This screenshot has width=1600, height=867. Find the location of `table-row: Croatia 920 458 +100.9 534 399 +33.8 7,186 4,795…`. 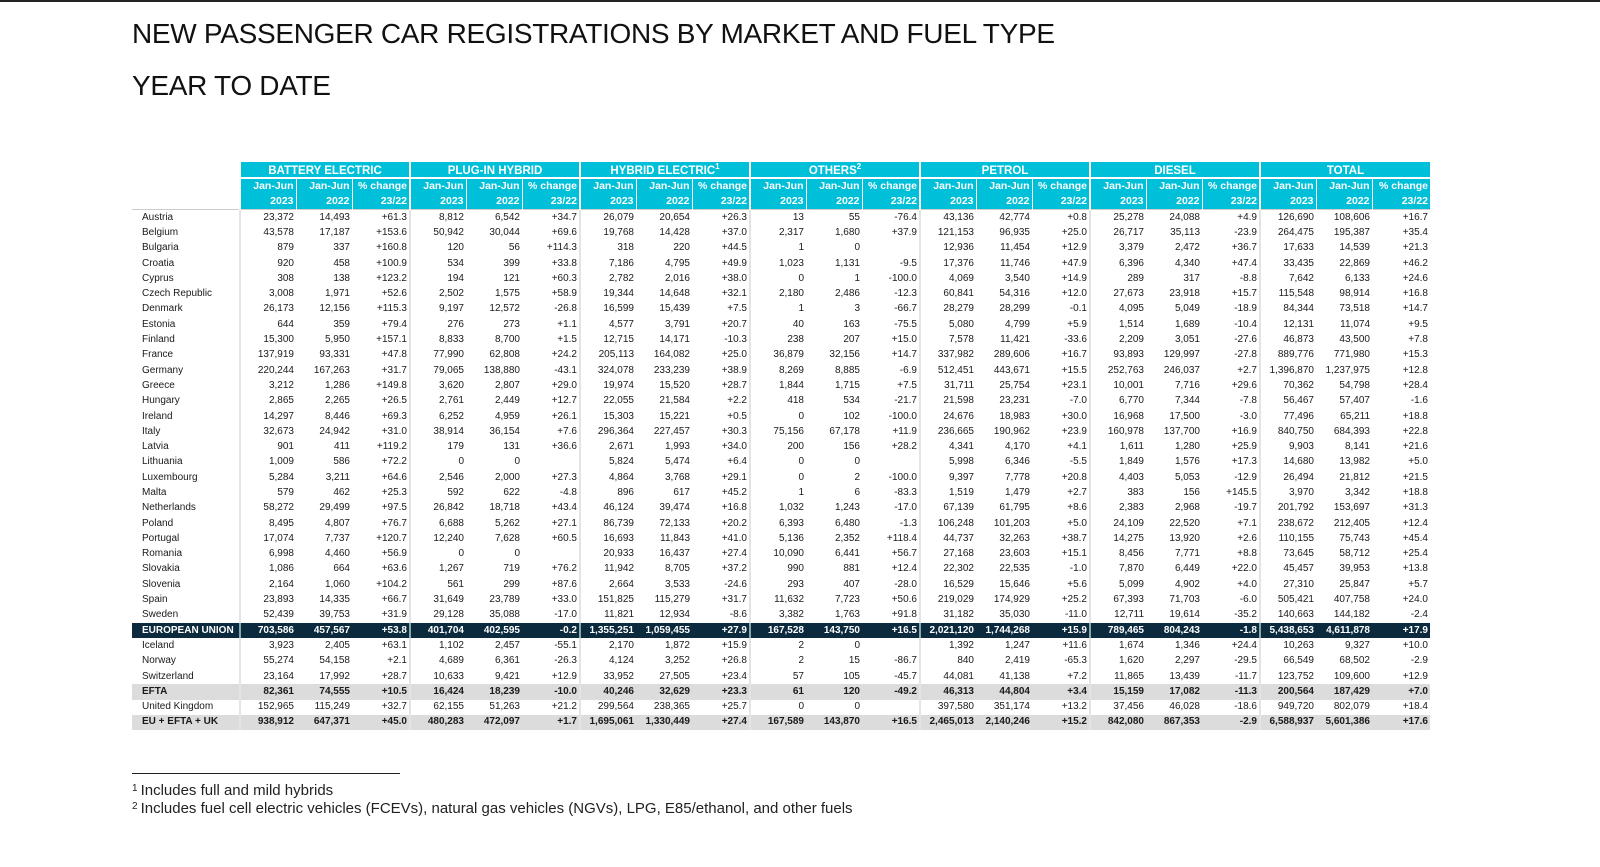

table-row: Croatia 920 458 +100.9 534 399 +33.8 7,186 4,795… is located at coordinates (781, 263).